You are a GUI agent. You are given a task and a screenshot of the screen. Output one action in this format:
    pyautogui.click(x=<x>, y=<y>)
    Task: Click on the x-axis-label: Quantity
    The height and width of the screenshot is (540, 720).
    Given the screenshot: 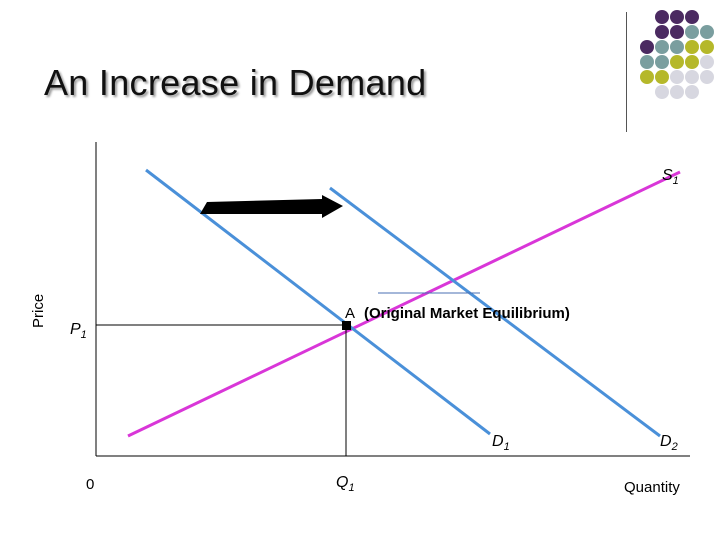 What is the action you would take?
    pyautogui.click(x=652, y=487)
    